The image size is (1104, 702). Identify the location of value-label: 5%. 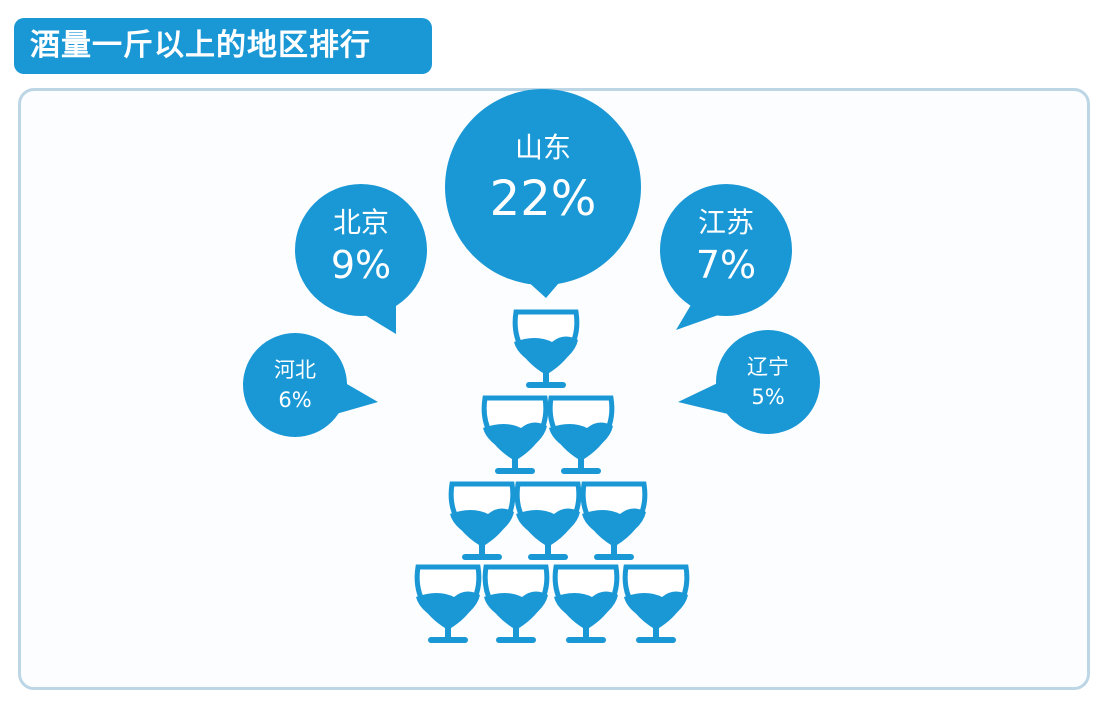
(767, 397).